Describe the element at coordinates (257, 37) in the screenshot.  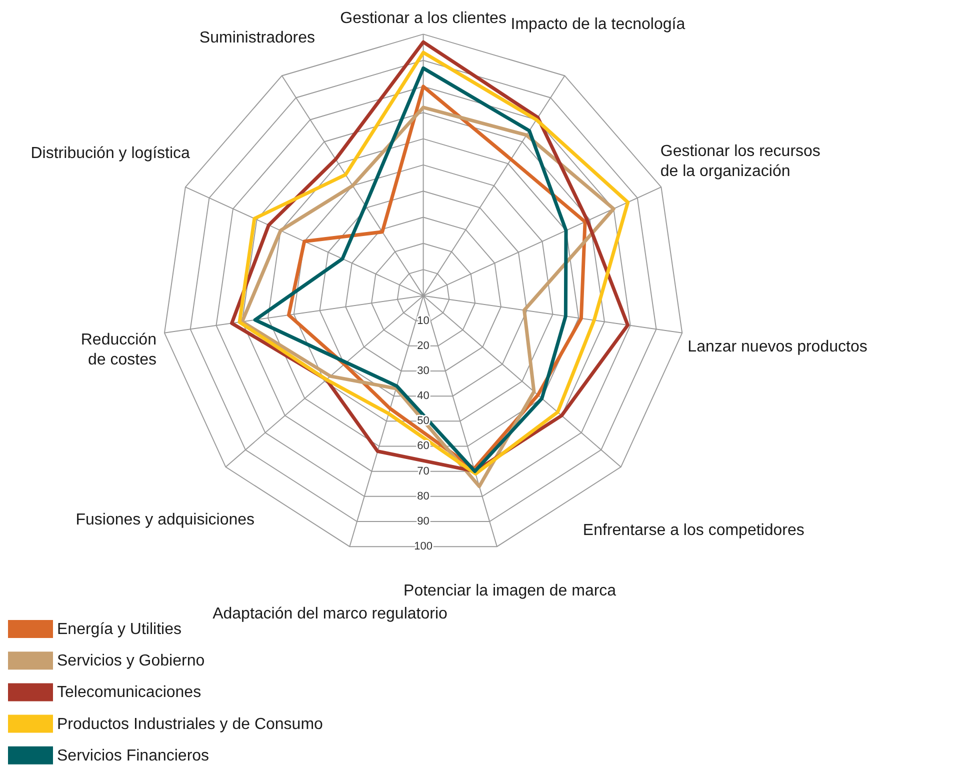
I see `spoke-label: Suministradores` at that location.